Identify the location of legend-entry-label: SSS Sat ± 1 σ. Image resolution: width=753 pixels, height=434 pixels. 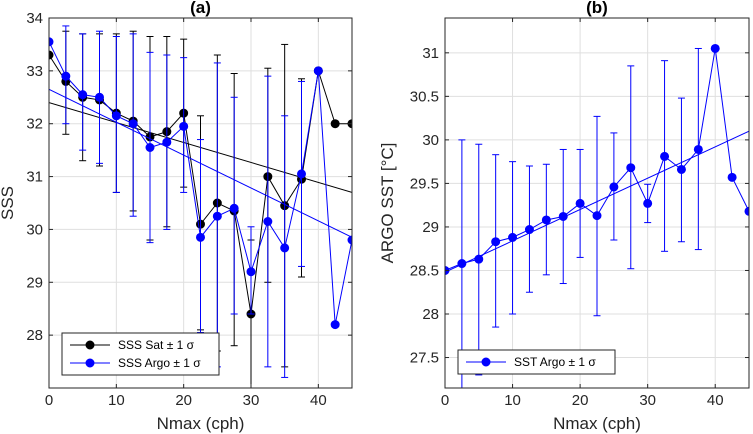
(156, 345).